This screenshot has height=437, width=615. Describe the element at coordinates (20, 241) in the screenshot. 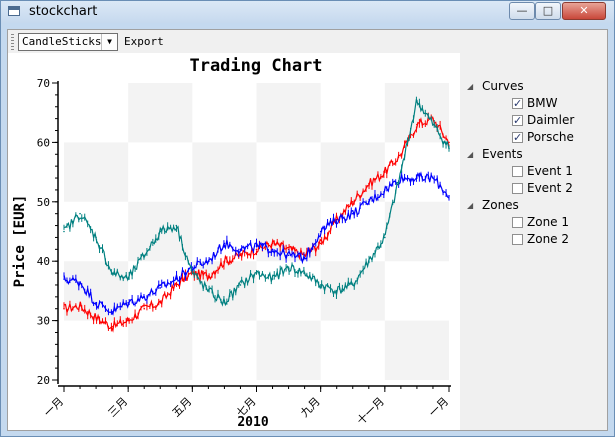

I see `y-axis-label: Price [EUR]` at that location.